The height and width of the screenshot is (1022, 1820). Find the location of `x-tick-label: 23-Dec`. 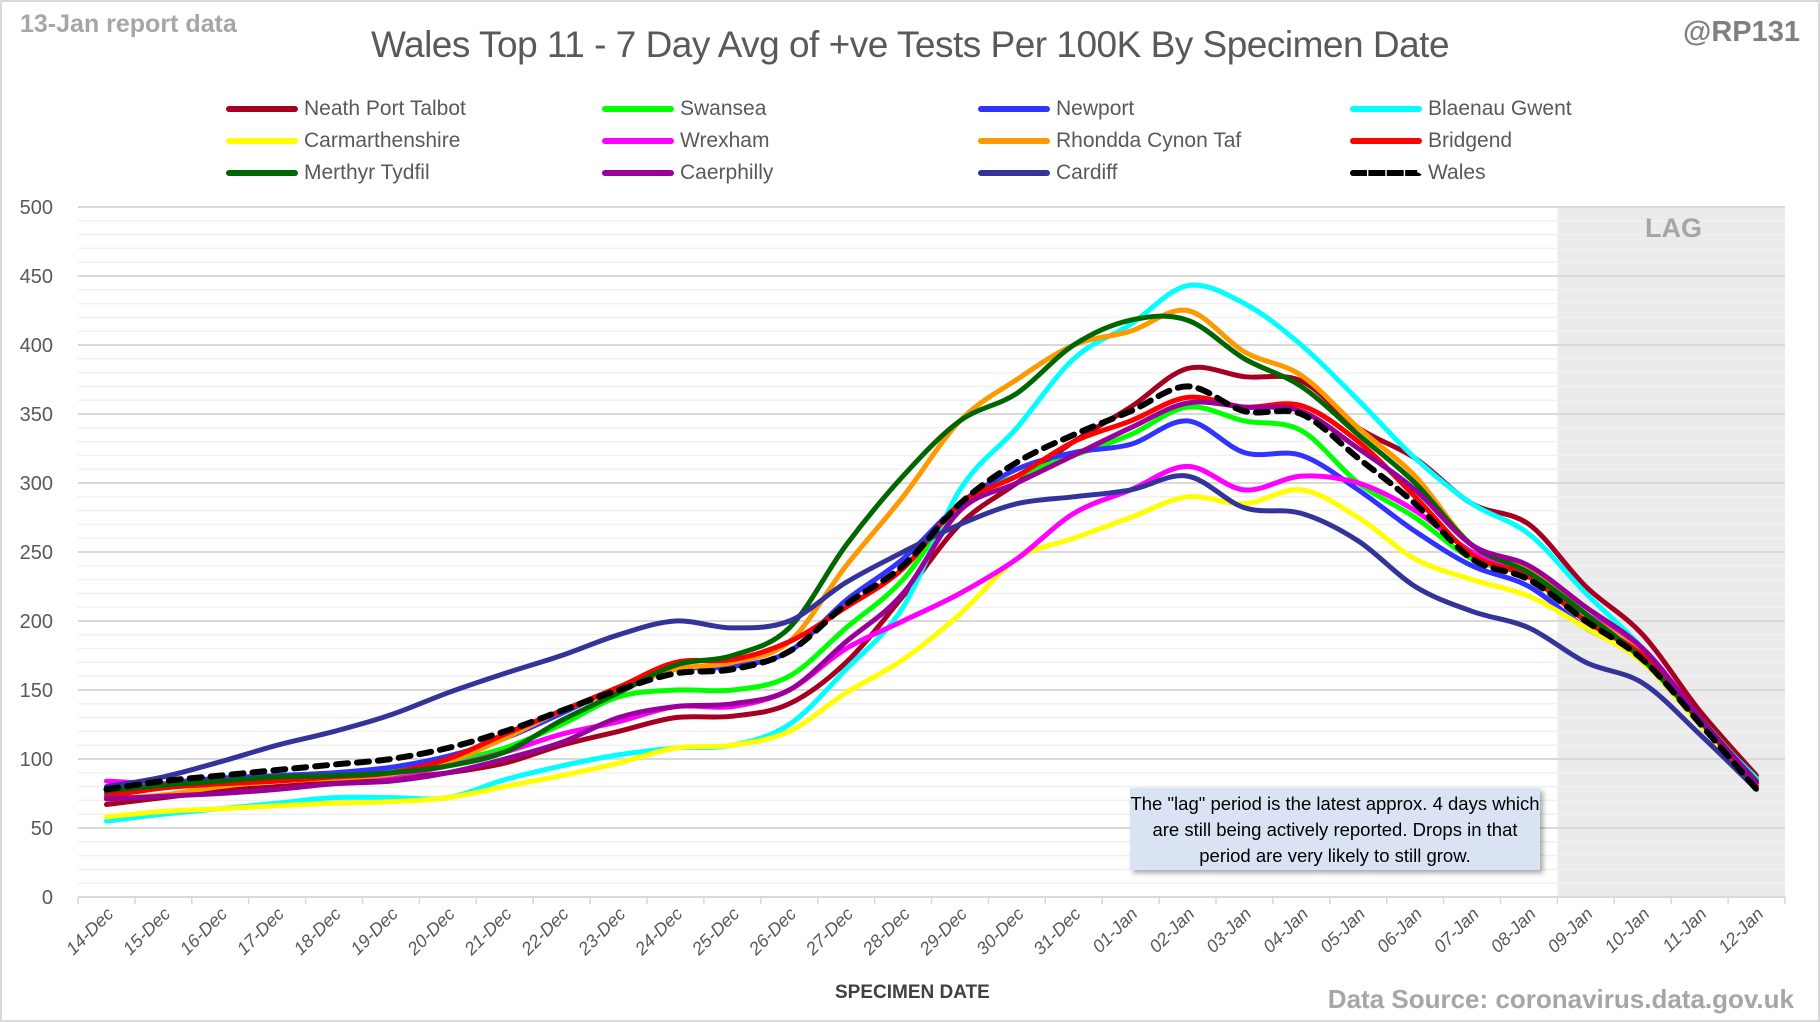

x-tick-label: 23-Dec is located at coordinates (601, 932).